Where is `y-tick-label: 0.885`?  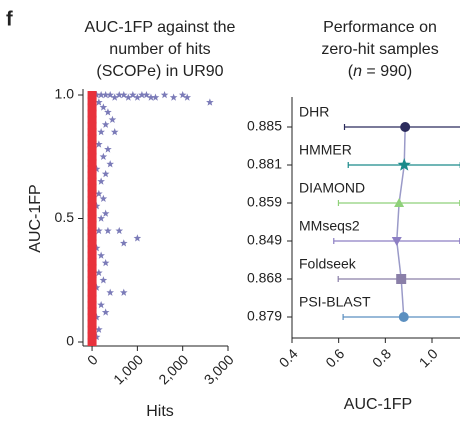 y-tick-label: 0.885 is located at coordinates (264, 126).